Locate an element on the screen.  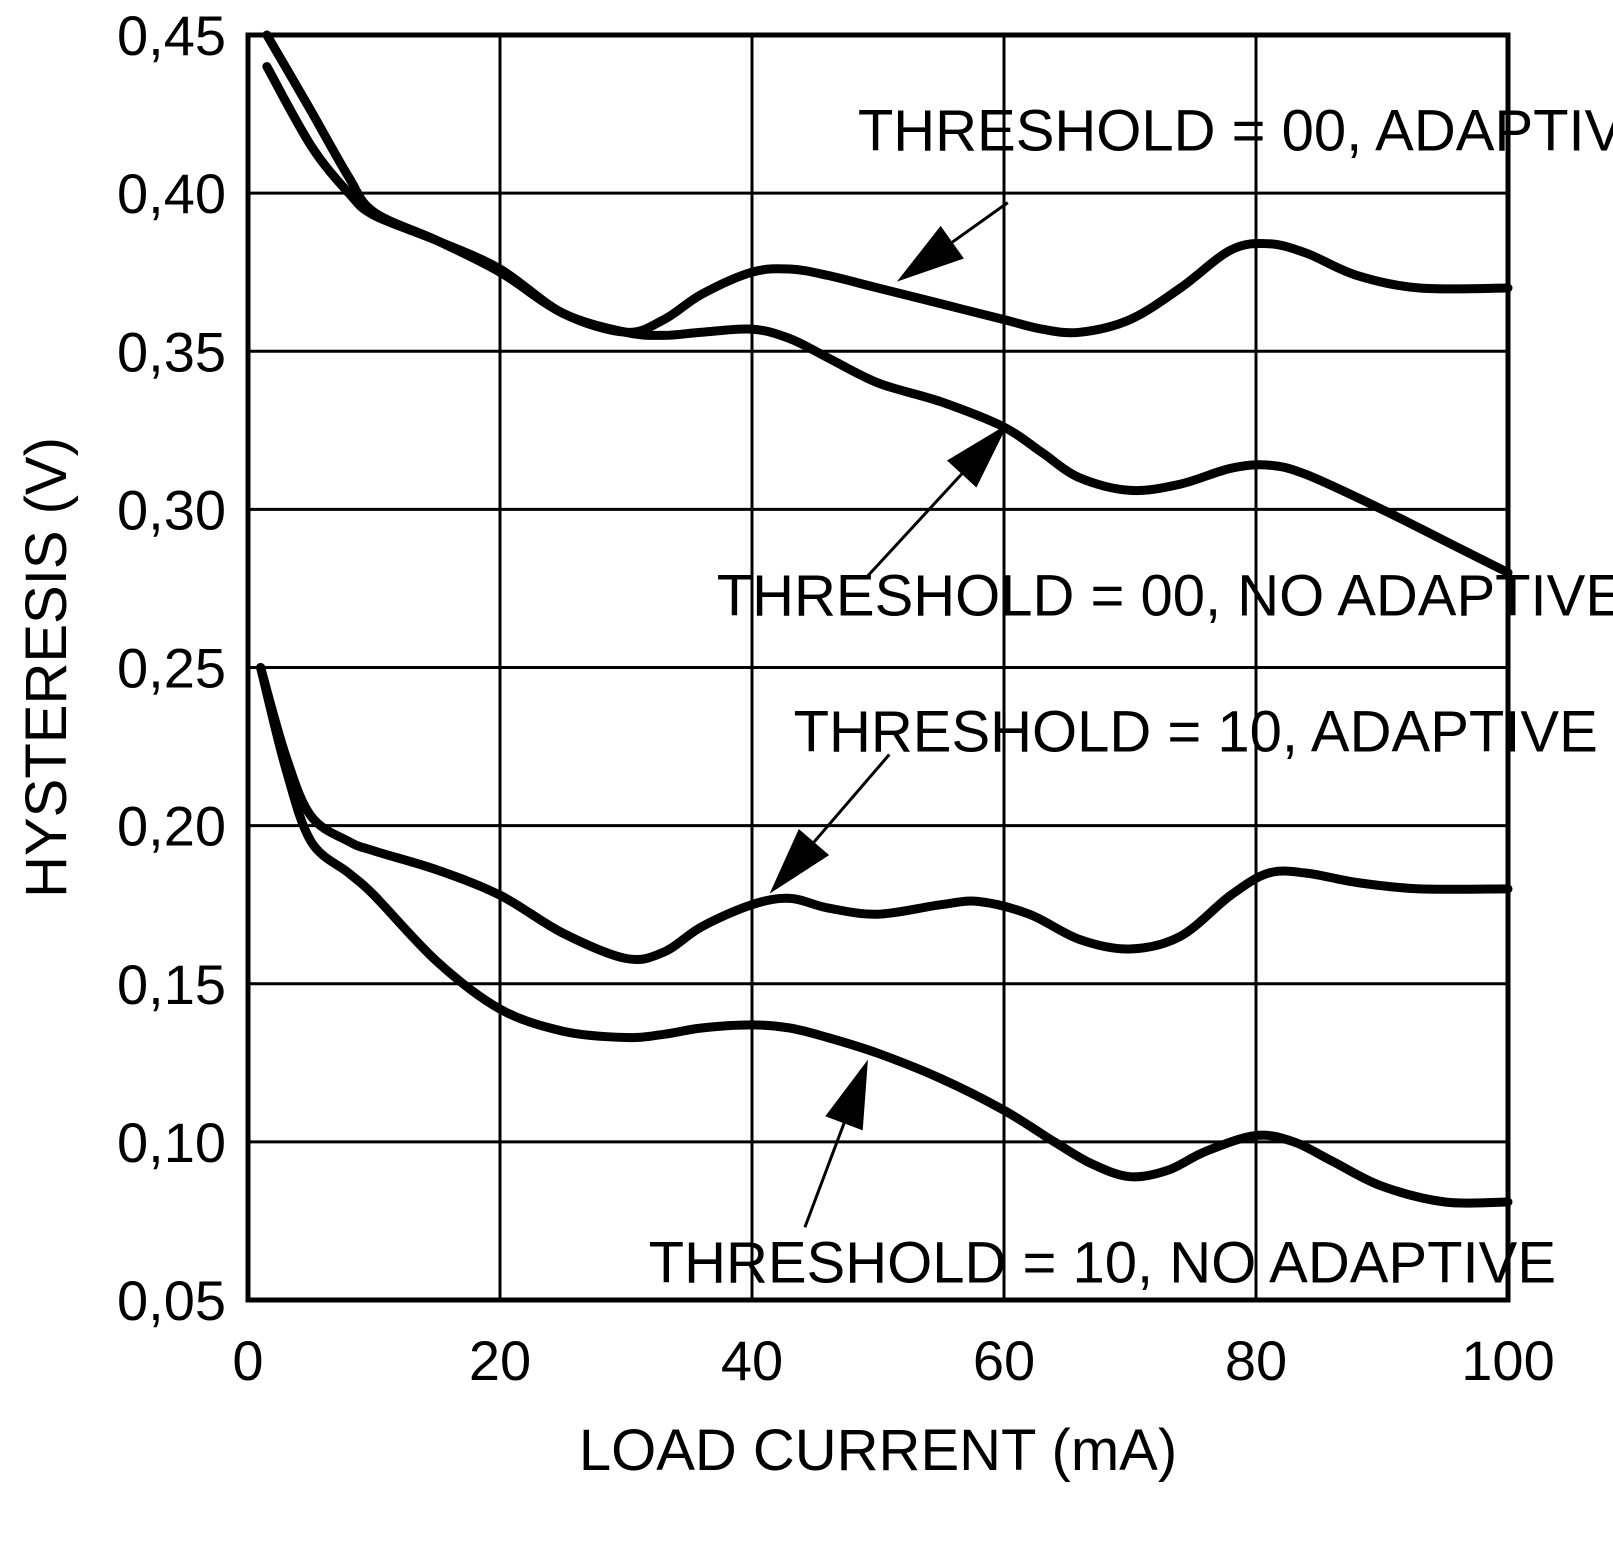
y-tick-label: 0,25 is located at coordinates (171, 668).